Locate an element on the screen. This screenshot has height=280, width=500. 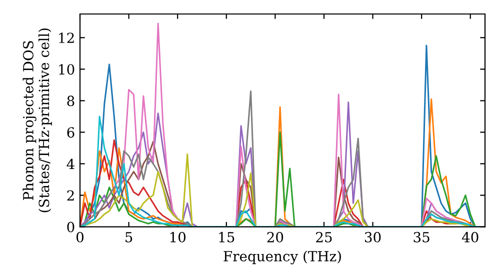
x-tick-label: 35 is located at coordinates (422, 237).